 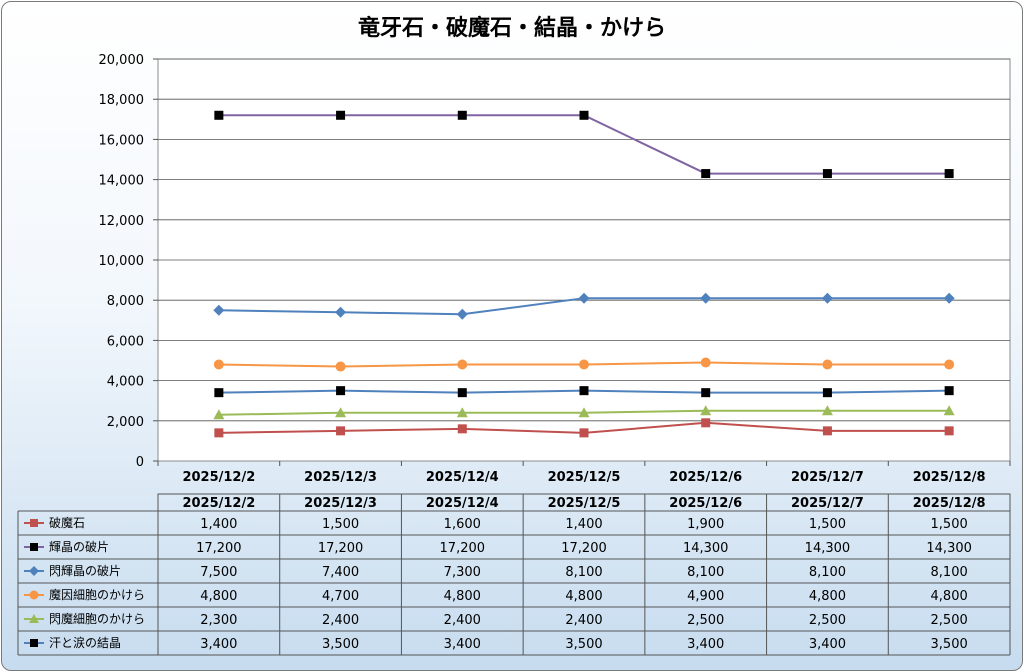 I want to click on table-cell: 7,500, so click(x=218, y=572).